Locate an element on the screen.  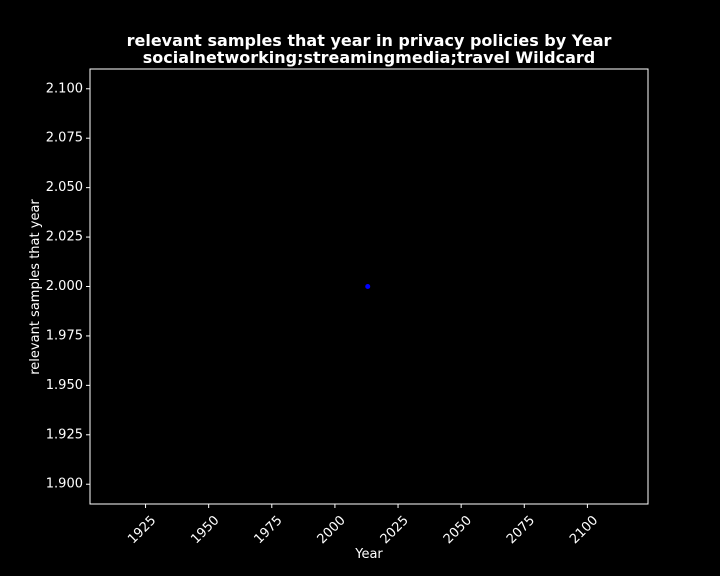
y-axis-label: relevant samples that year is located at coordinates (35, 287).